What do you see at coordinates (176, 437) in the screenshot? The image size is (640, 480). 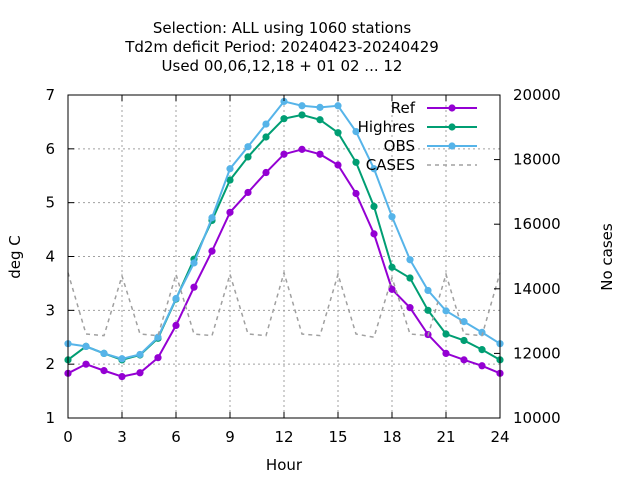 I see `x-tick-label: 6` at bounding box center [176, 437].